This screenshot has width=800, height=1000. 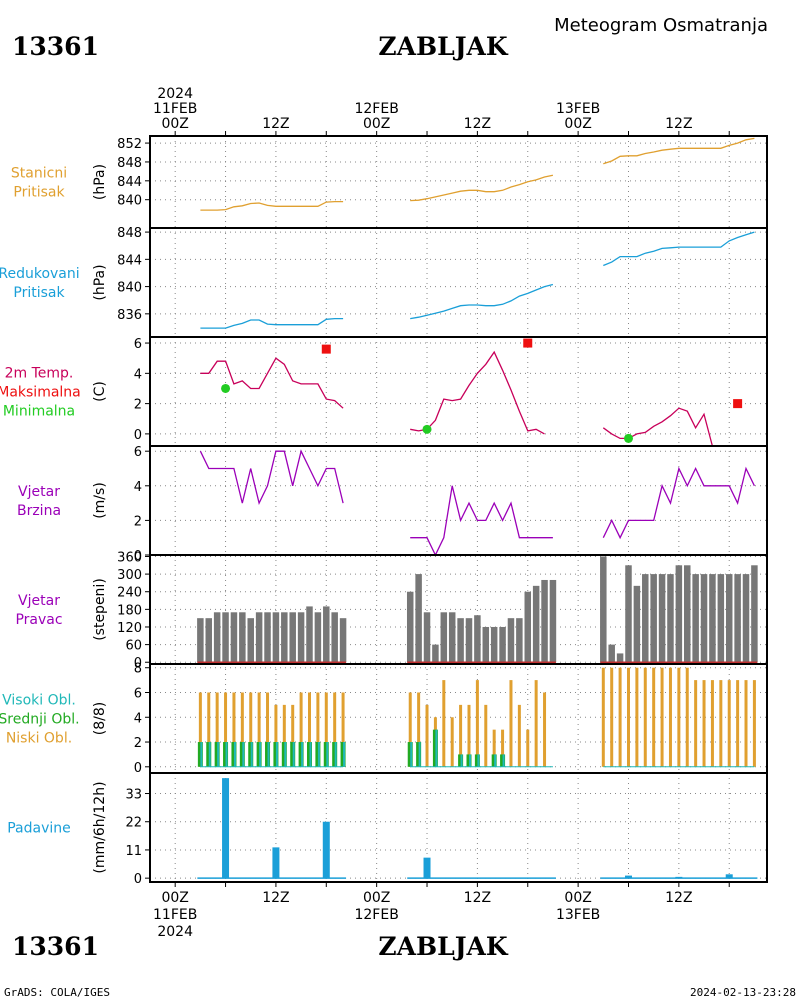 What do you see at coordinates (100, 391) in the screenshot?
I see `y-axis-label: (C)` at bounding box center [100, 391].